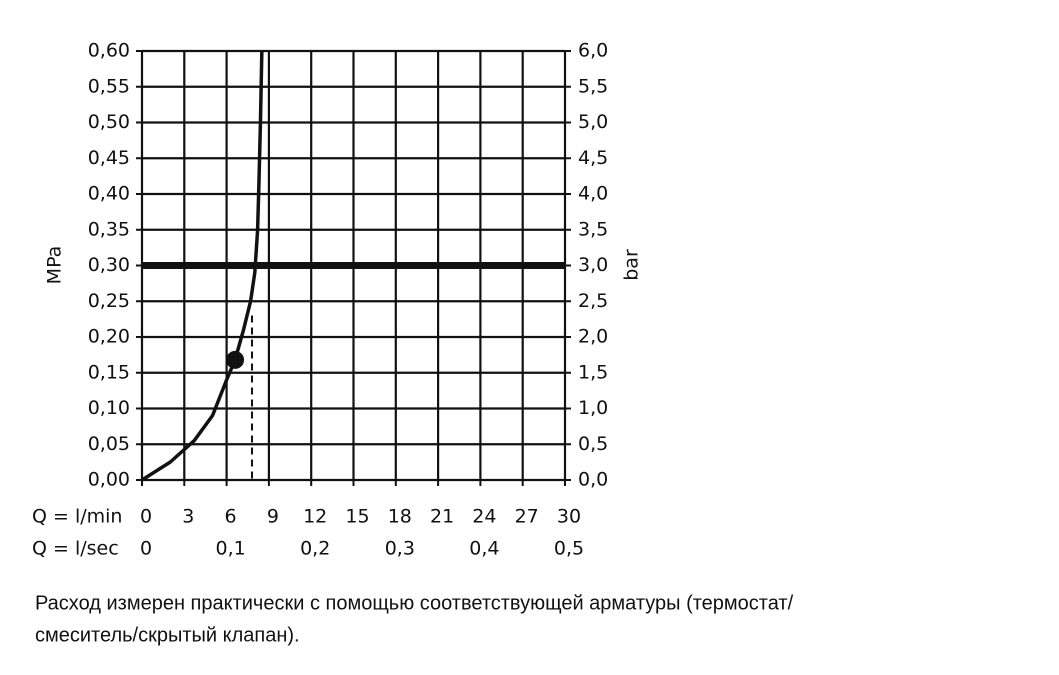 The height and width of the screenshot is (675, 1059). I want to click on x-tick-label: 18, so click(400, 517).